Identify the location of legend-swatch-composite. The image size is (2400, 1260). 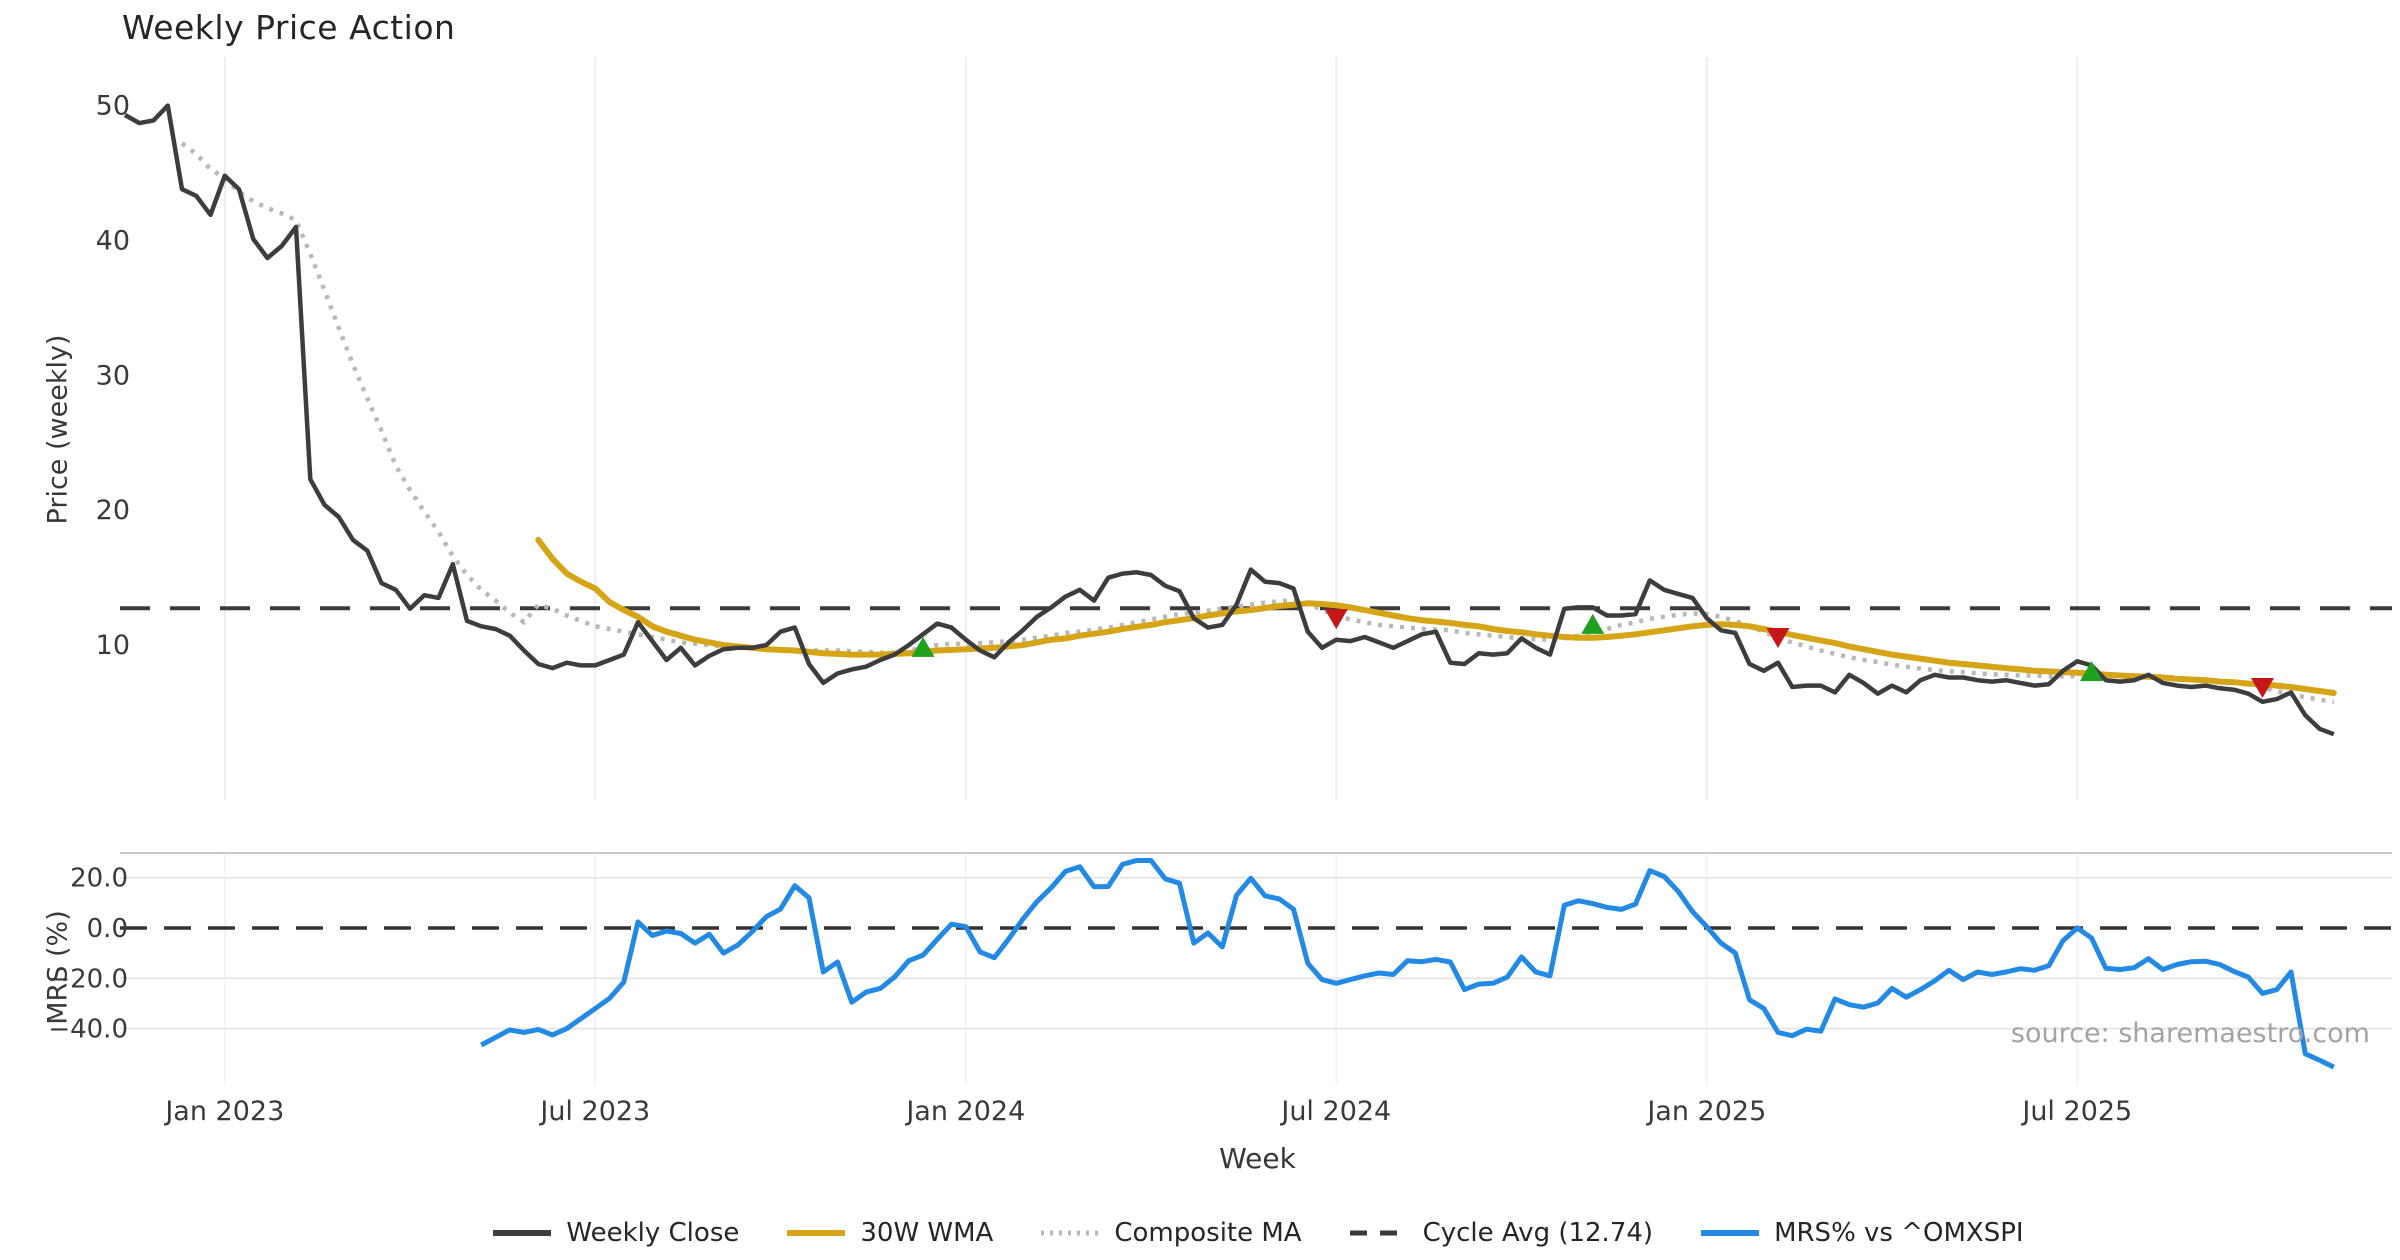
(1070, 1233).